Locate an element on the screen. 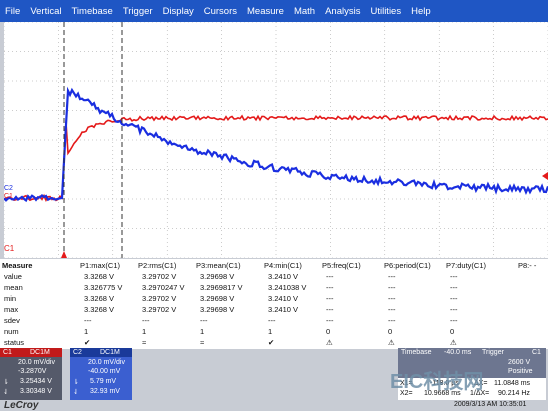  menu-file: File is located at coordinates (12, 11).